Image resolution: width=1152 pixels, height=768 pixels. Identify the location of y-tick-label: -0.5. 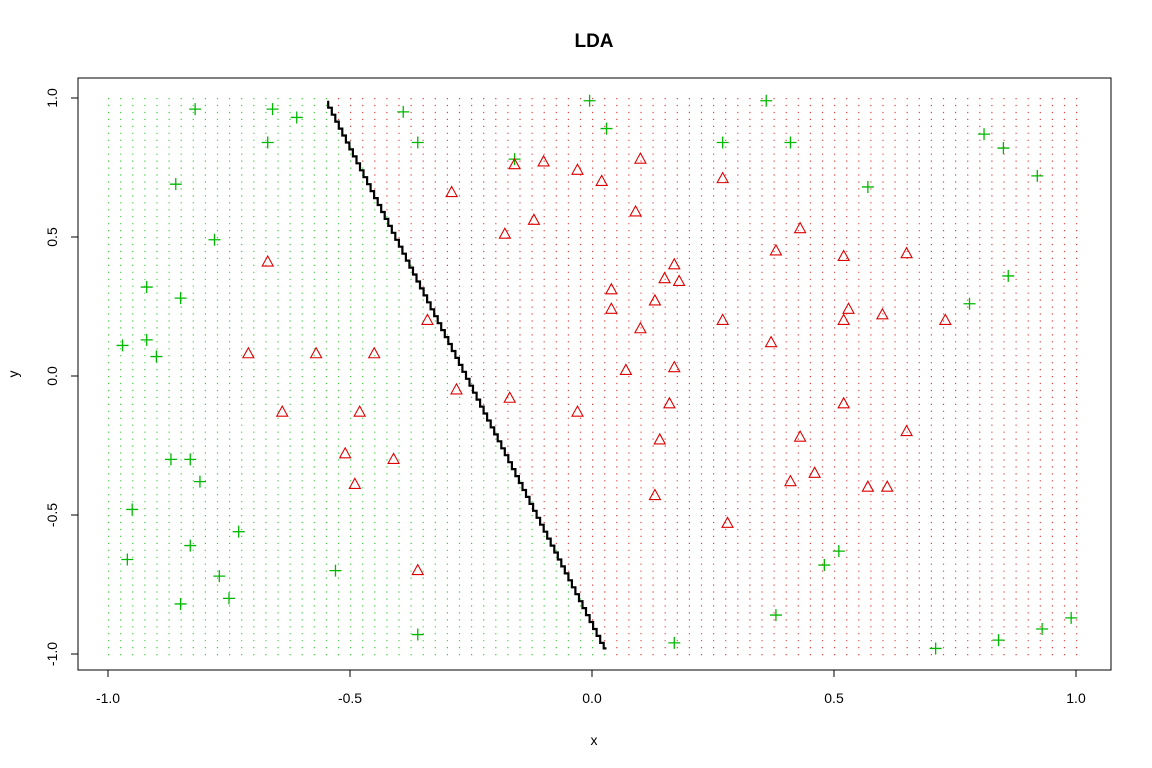
(52, 515).